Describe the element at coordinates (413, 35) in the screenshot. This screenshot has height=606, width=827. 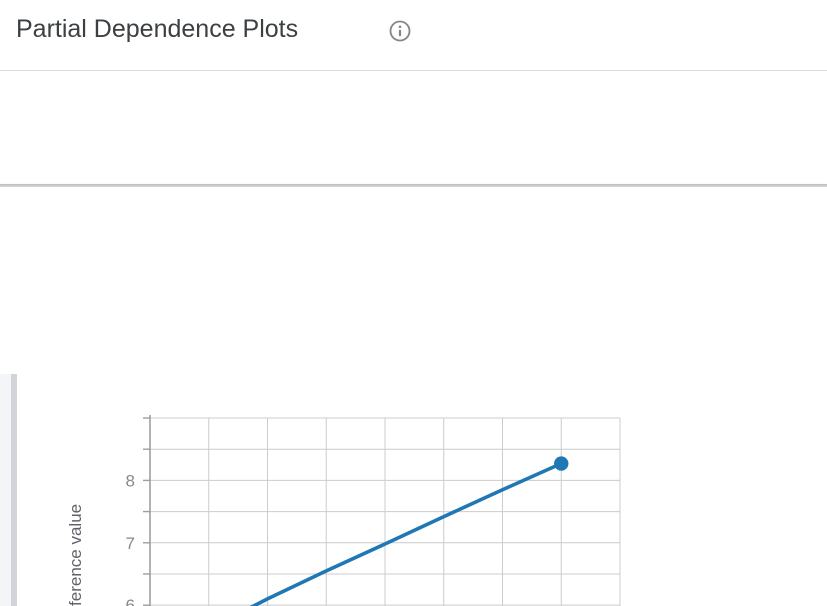
I see `page-header: Partial Dependence Plots` at that location.